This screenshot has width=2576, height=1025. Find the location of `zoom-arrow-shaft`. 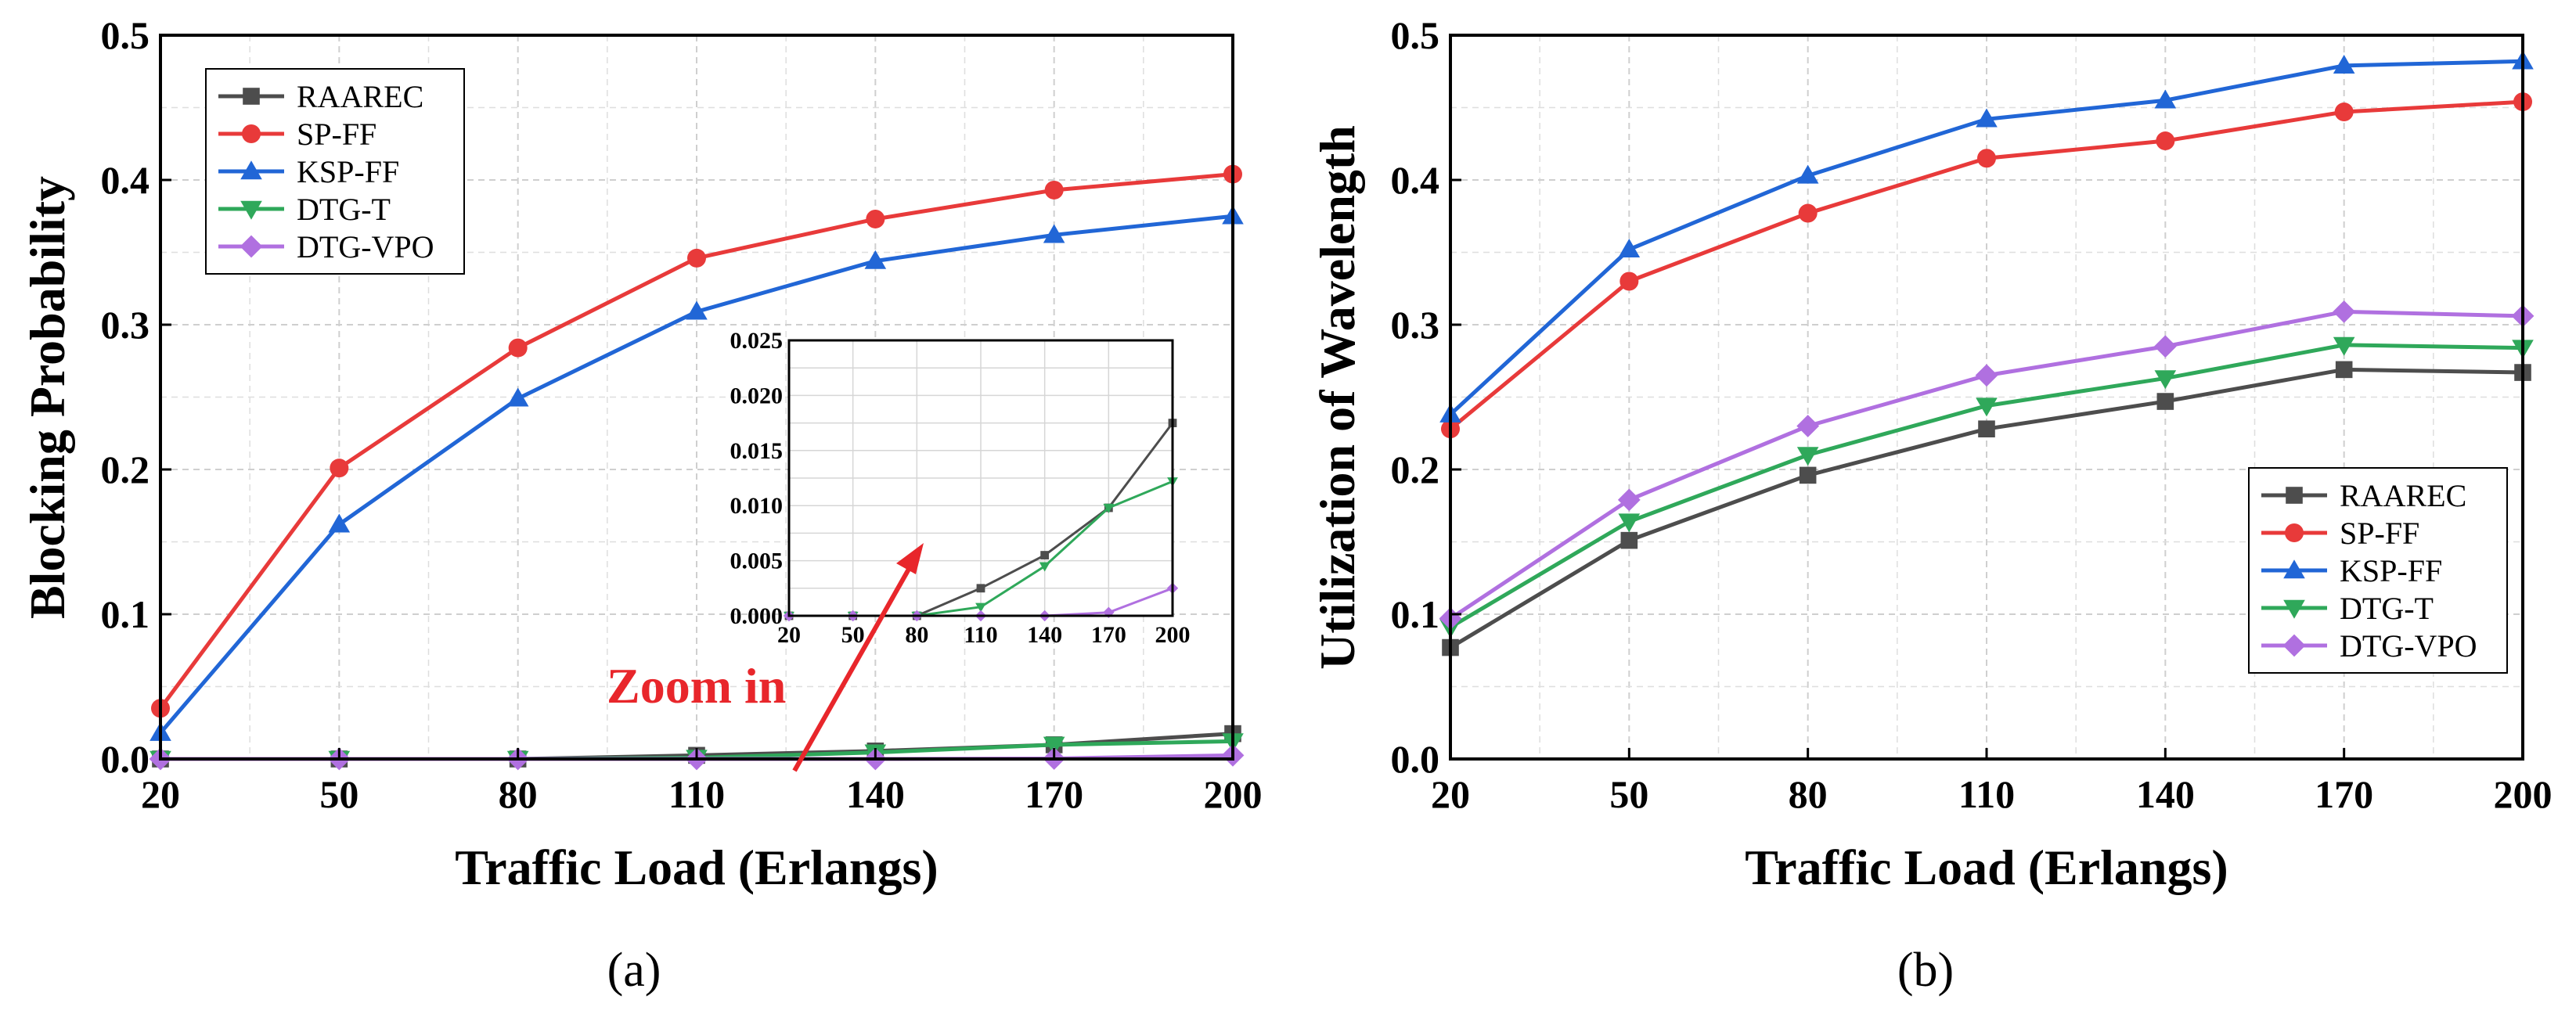

zoom-arrow-shaft is located at coordinates (854, 665).